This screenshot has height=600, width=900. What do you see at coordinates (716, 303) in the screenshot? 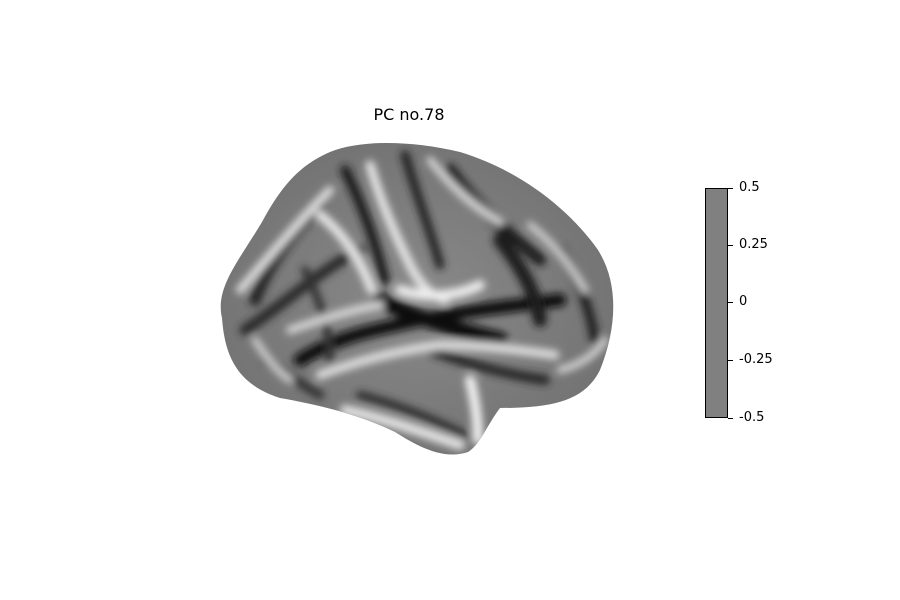
I see `colorbar` at bounding box center [716, 303].